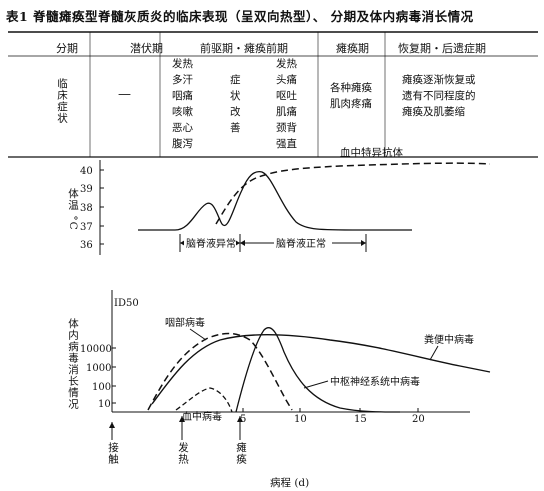 This screenshot has width=544, height=491. I want to click on feces-virus-curve, so click(321, 369).